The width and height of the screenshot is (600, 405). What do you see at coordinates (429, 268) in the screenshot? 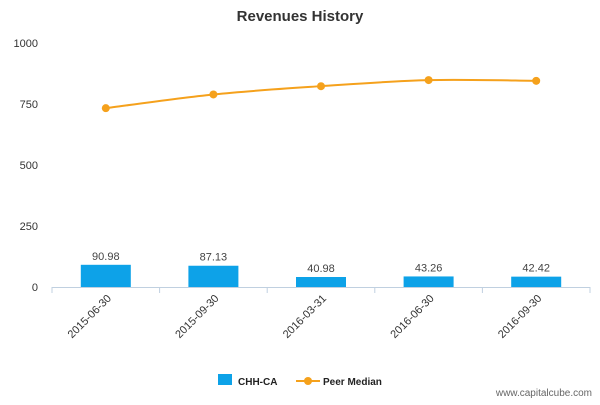
I see `bar-data-label: 43.26` at bounding box center [429, 268].